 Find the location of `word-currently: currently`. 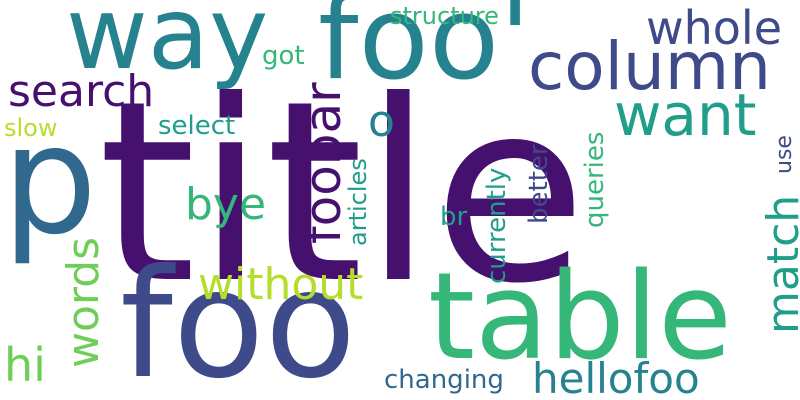

word-currently: currently is located at coordinates (497, 225).